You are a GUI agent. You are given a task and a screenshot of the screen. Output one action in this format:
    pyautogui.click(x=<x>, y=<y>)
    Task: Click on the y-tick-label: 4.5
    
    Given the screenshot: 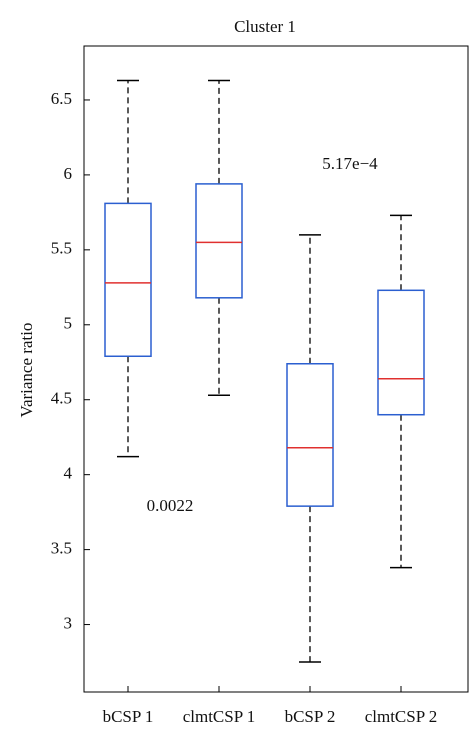 What is the action you would take?
    pyautogui.click(x=61, y=398)
    